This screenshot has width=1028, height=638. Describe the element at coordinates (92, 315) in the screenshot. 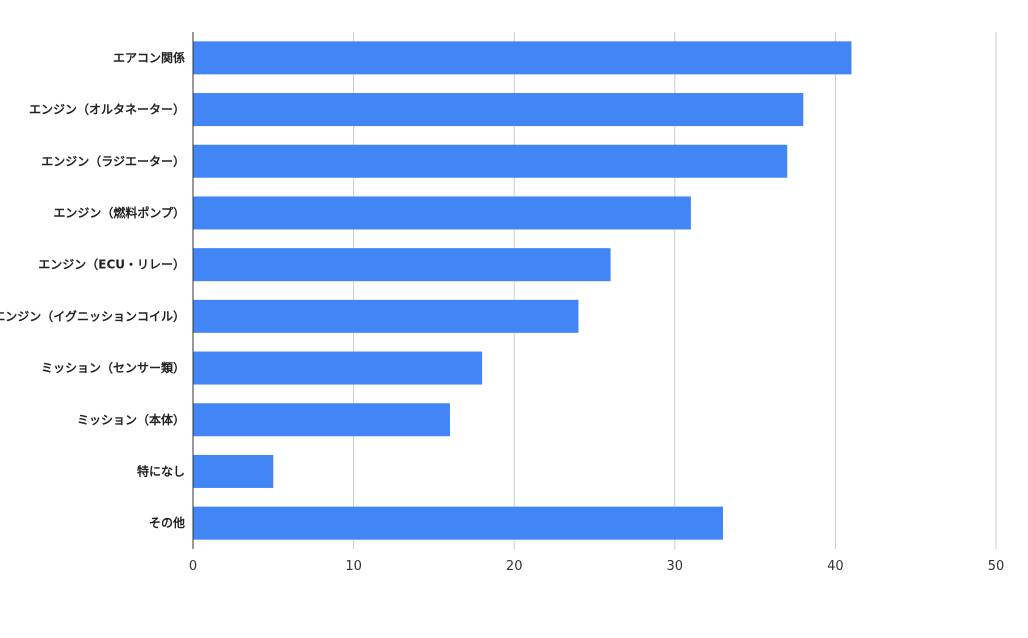

I see `category-label: エンジン（イグニッションコイル）` at that location.